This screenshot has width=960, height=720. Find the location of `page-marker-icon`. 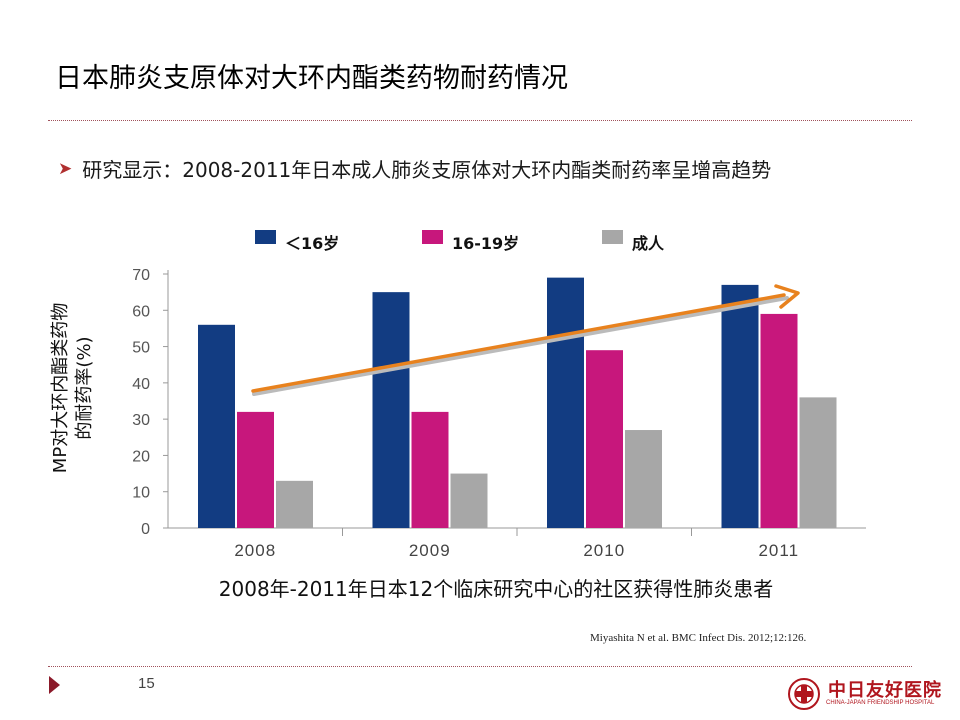

page-marker-icon is located at coordinates (54, 685).